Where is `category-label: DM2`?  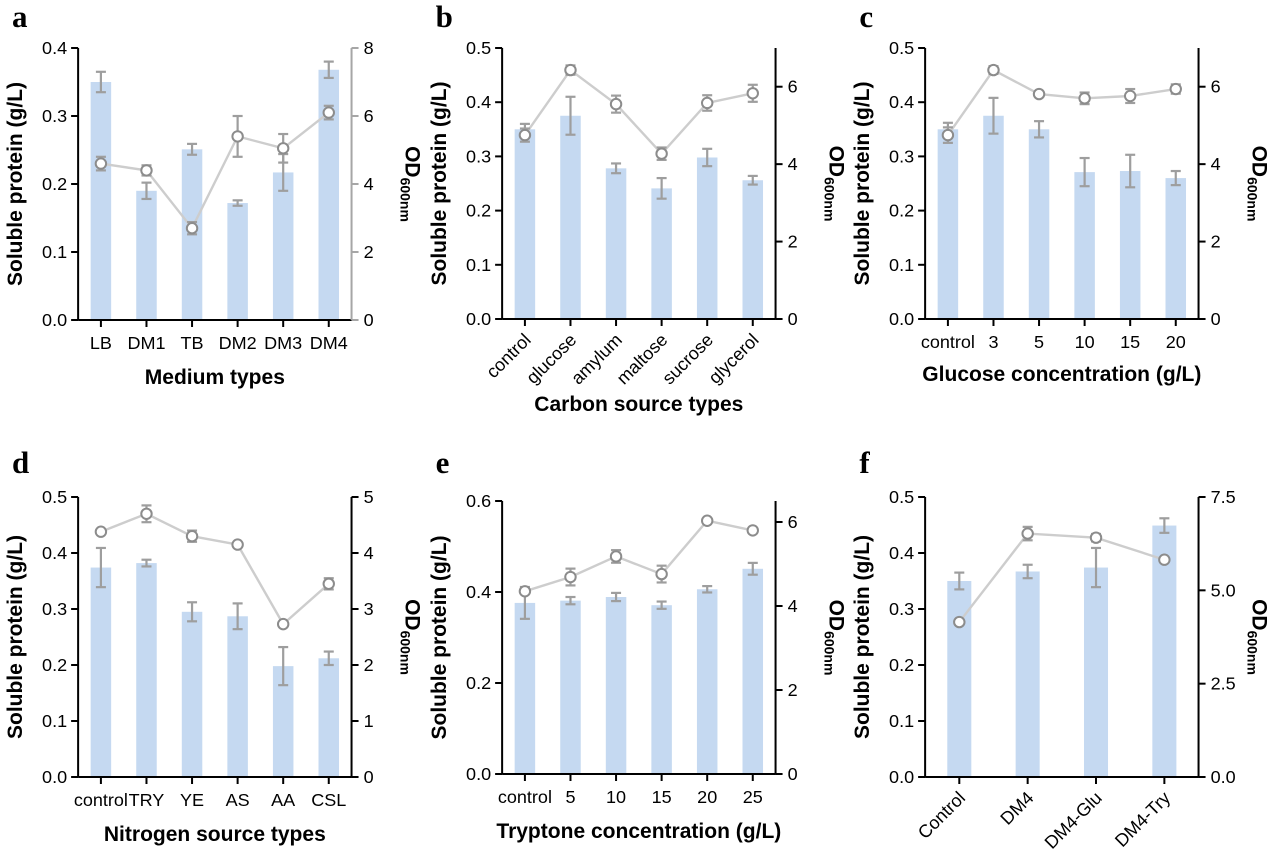
category-label: DM2 is located at coordinates (238, 343).